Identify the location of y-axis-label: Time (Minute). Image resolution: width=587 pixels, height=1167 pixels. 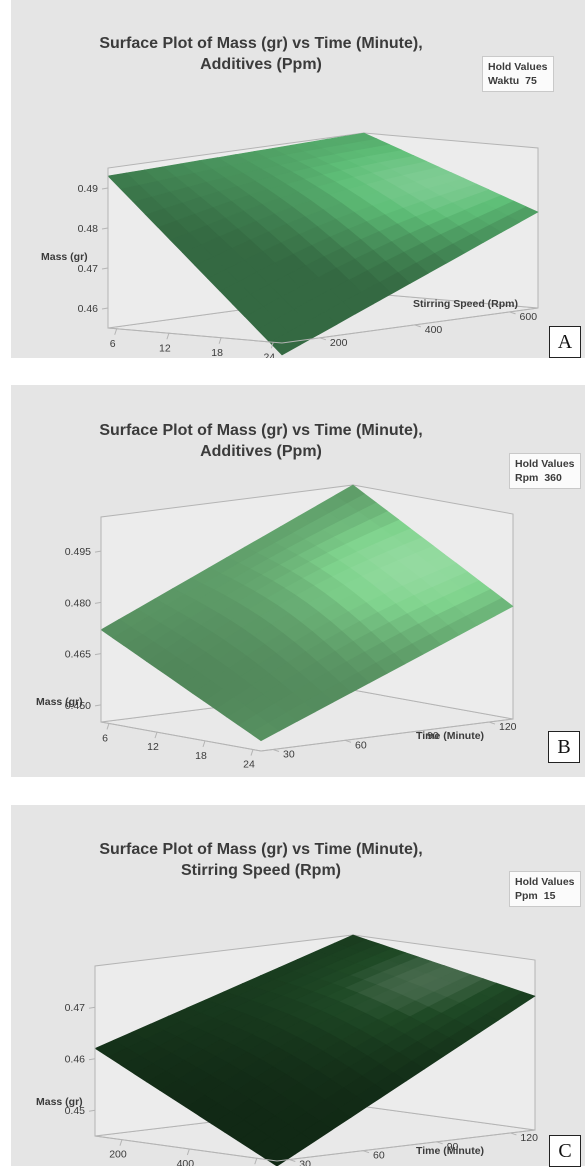
(450, 736).